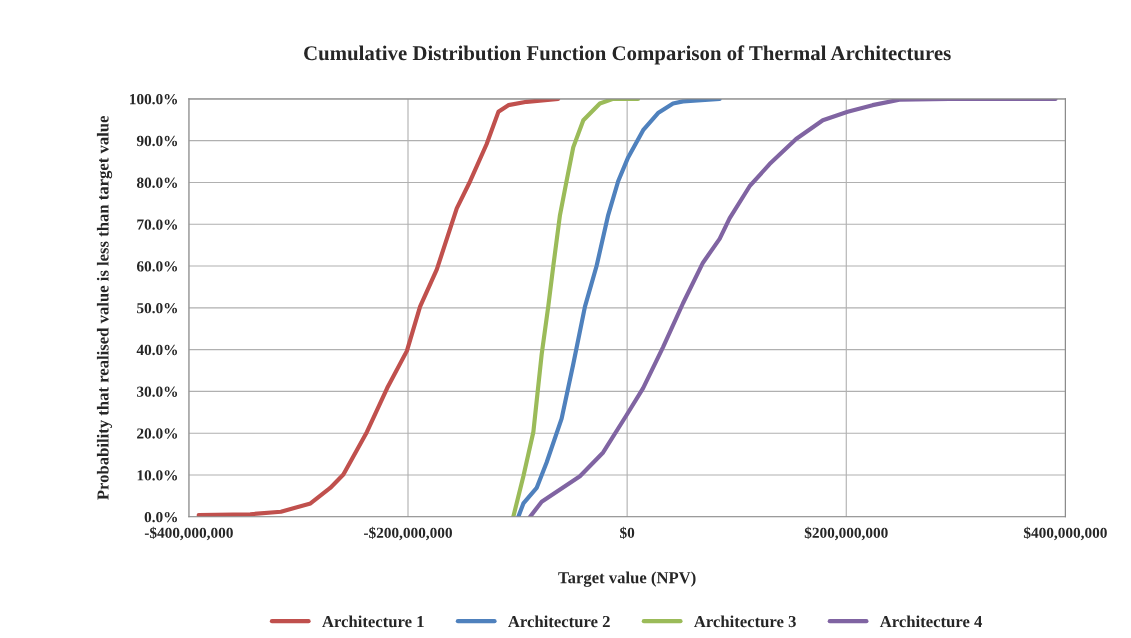 Image resolution: width=1131 pixels, height=638 pixels. I want to click on legend-label: Architecture 4, so click(931, 621).